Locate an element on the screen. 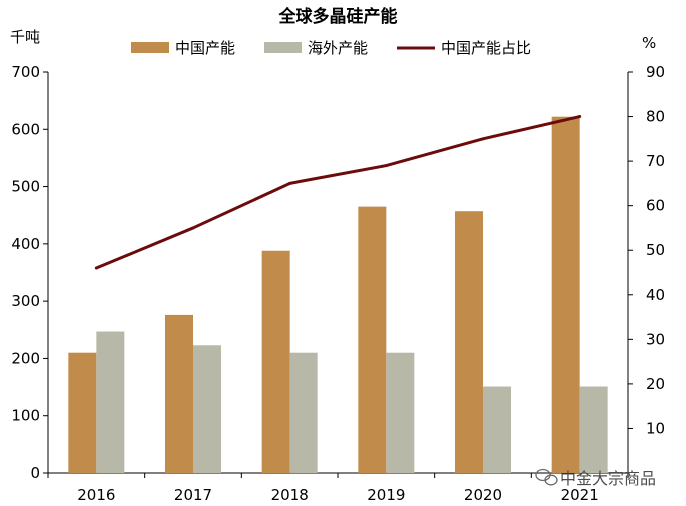 Image resolution: width=686 pixels, height=506 pixels. left-tick-label: 100 is located at coordinates (25, 416).